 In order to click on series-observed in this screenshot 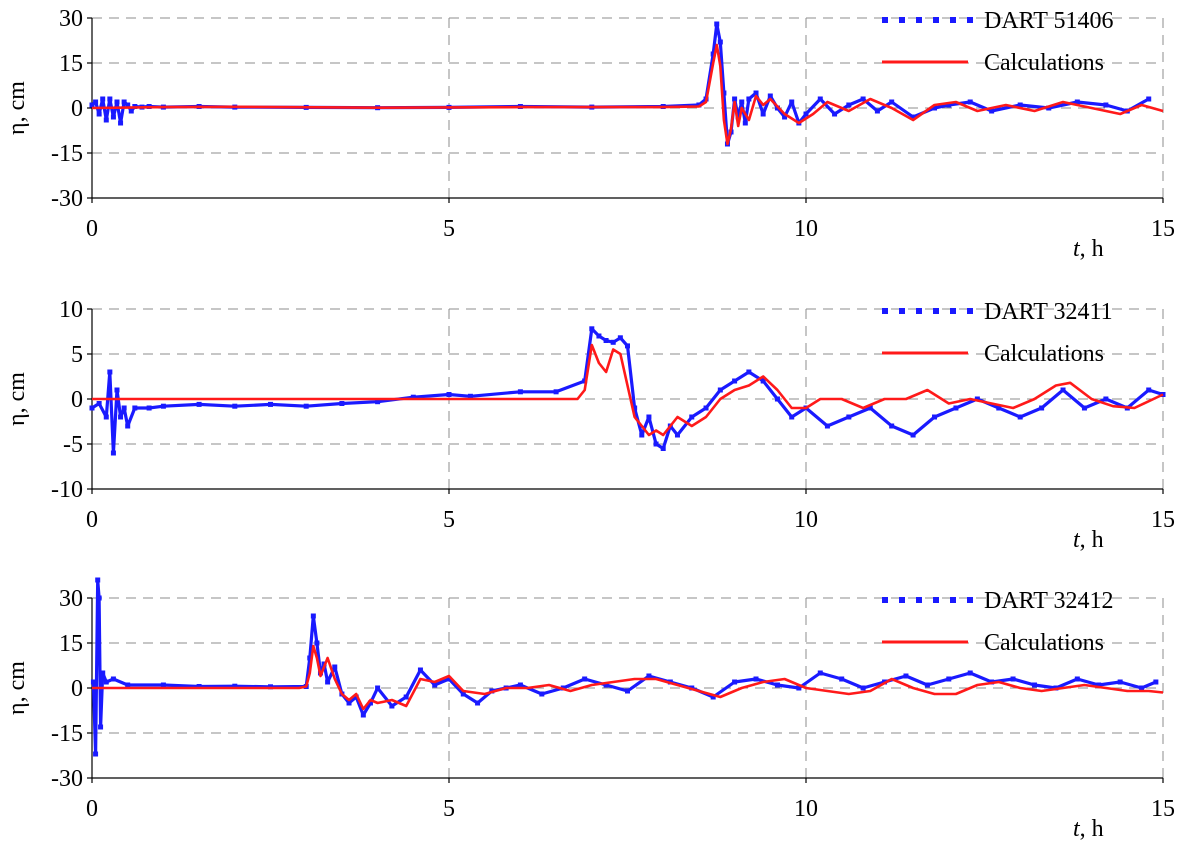, I will do `click(620, 84)`.